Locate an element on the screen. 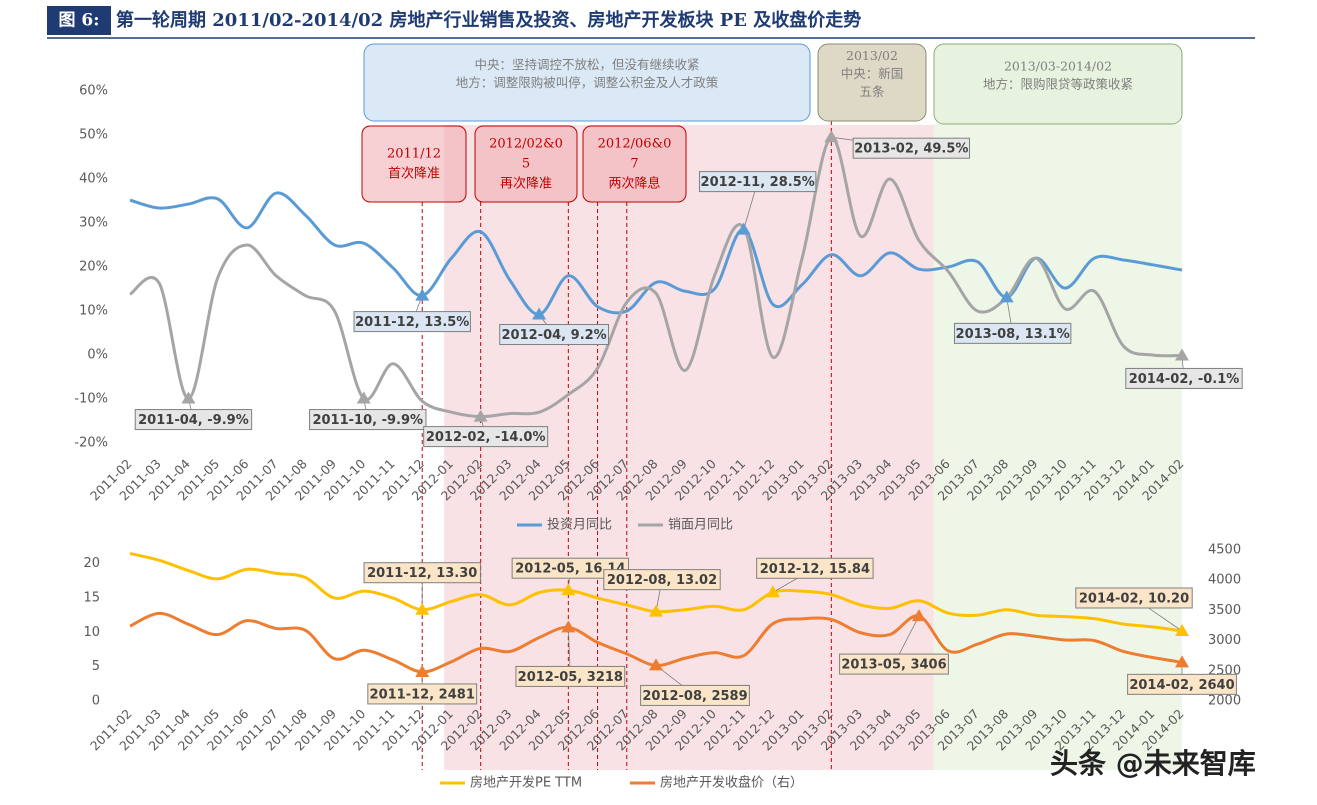 This screenshot has width=1317, height=805. value-label: 2011-04, -9.9% is located at coordinates (193, 420).